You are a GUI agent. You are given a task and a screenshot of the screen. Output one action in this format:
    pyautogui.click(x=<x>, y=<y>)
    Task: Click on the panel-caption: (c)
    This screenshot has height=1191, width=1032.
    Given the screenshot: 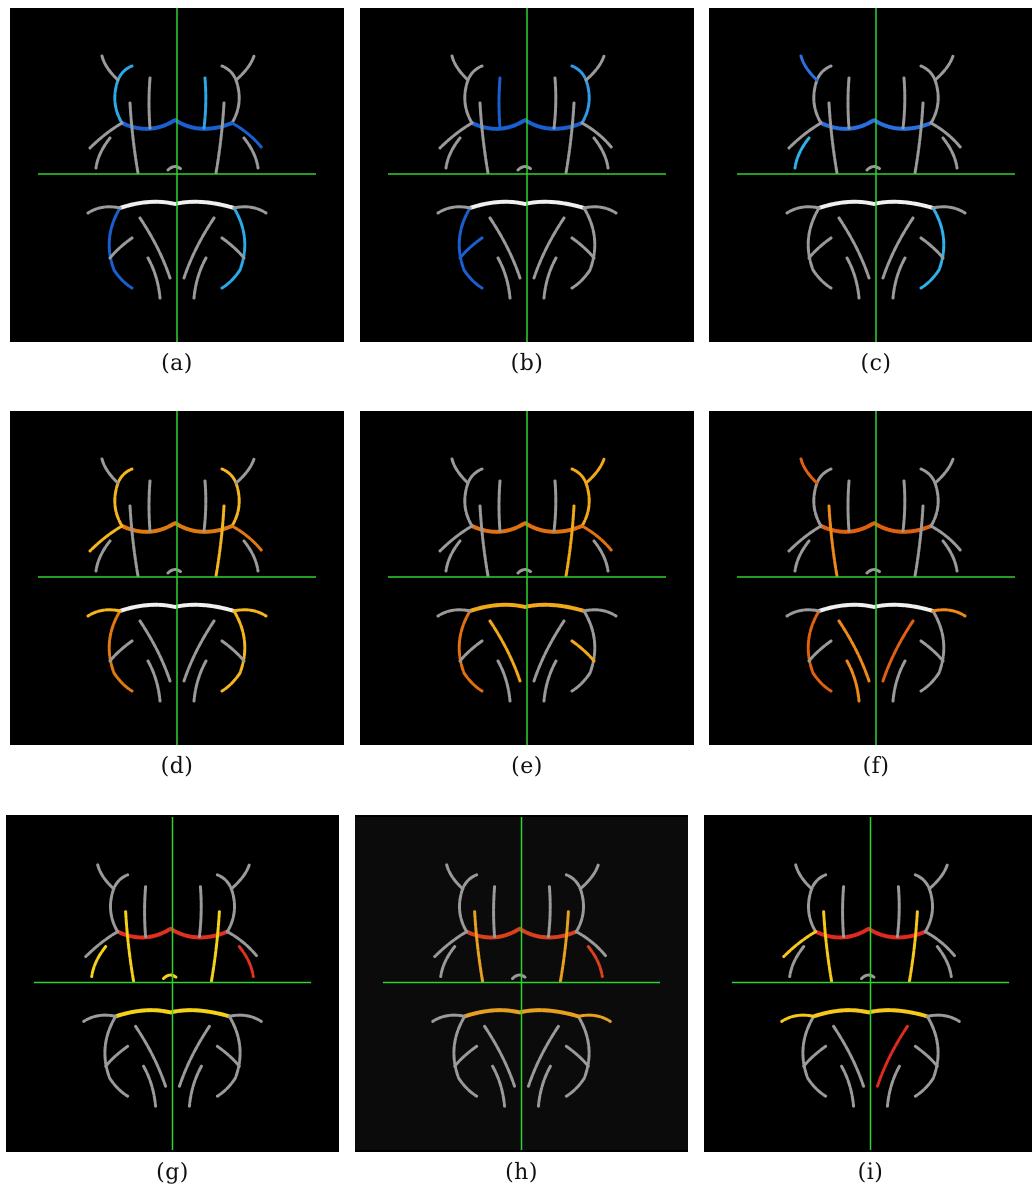 What is the action you would take?
    pyautogui.click(x=876, y=363)
    